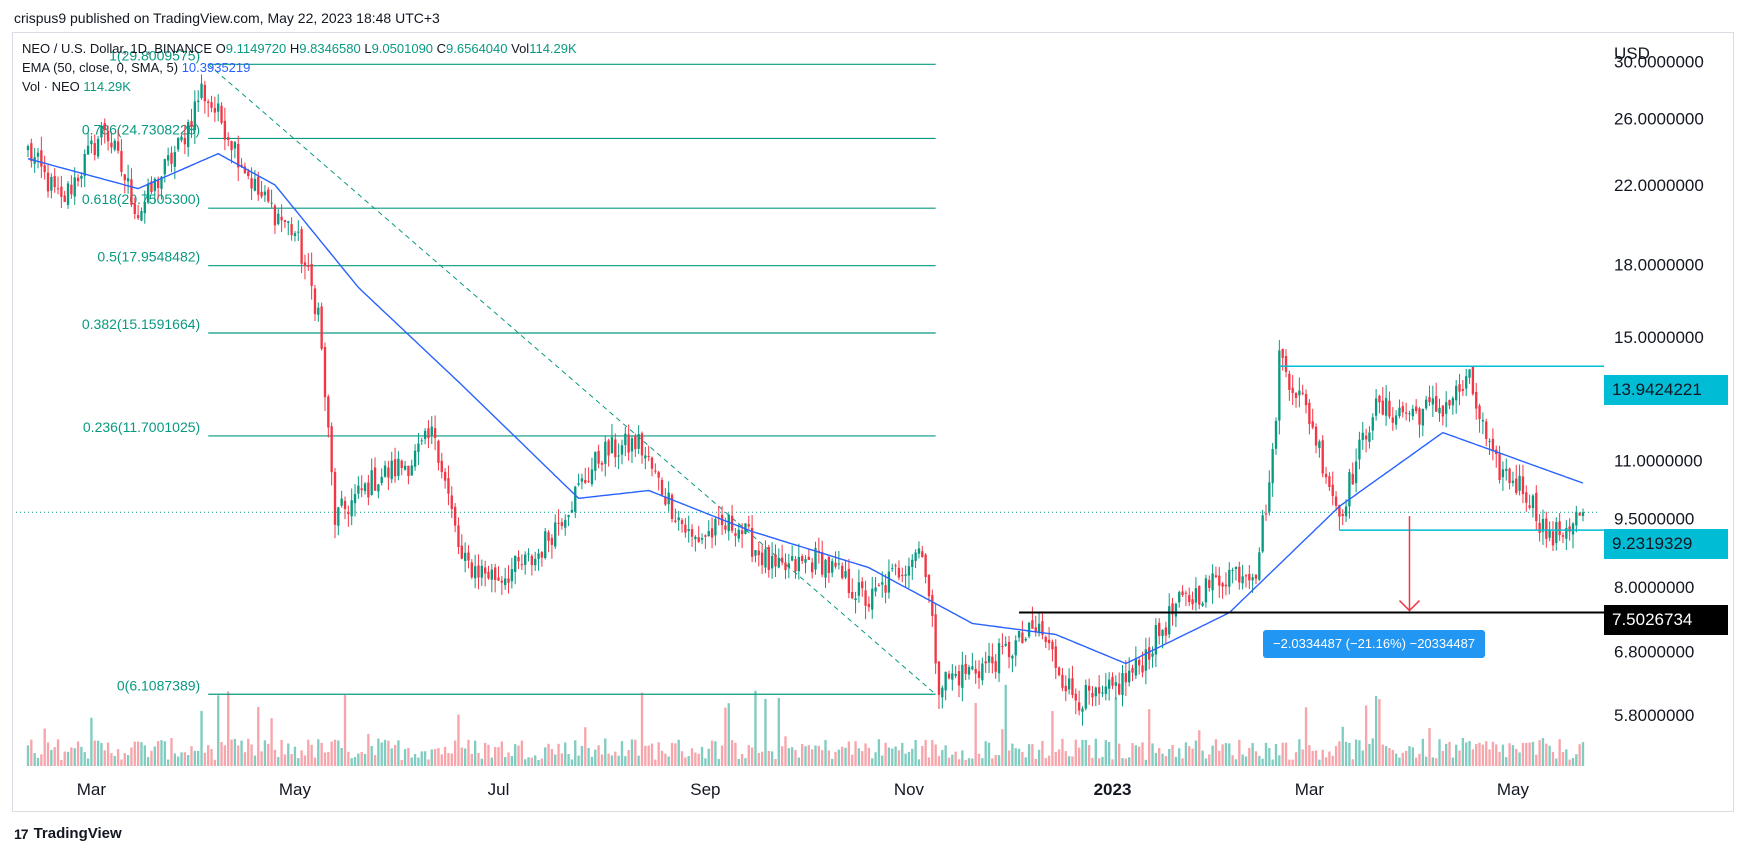  Describe the element at coordinates (1659, 265) in the screenshot. I see `y-tick-label: 18.0000000` at that location.